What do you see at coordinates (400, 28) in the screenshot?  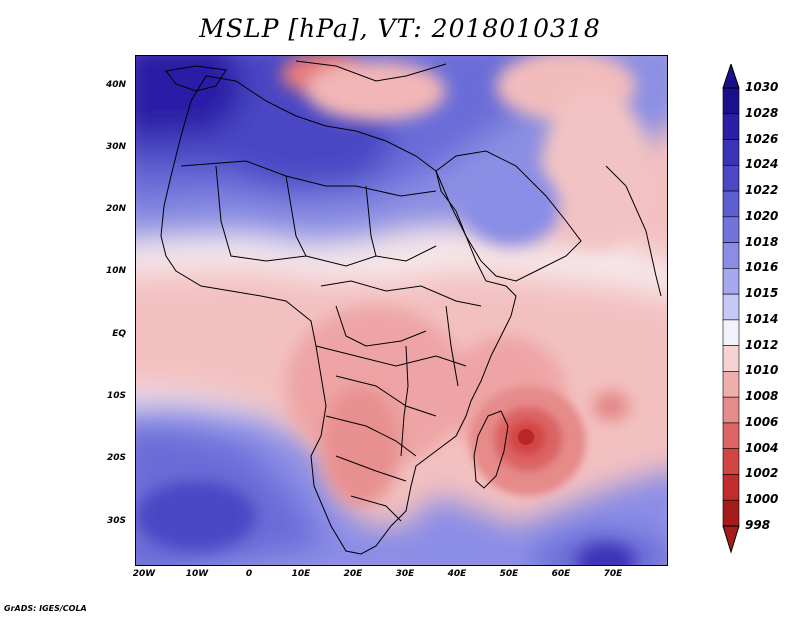 I see `map-title: MSLP [hPa], VT: 2018010318` at bounding box center [400, 28].